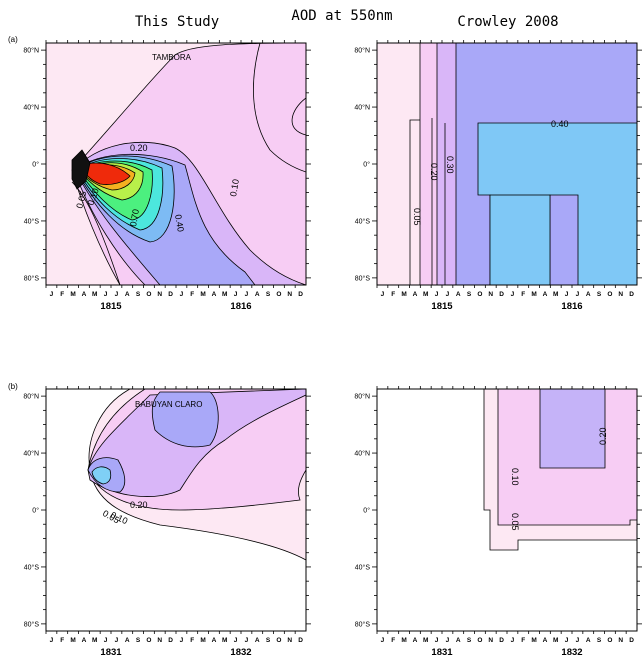  I want to click on contour-label-d-1: 0.10, so click(515, 477).